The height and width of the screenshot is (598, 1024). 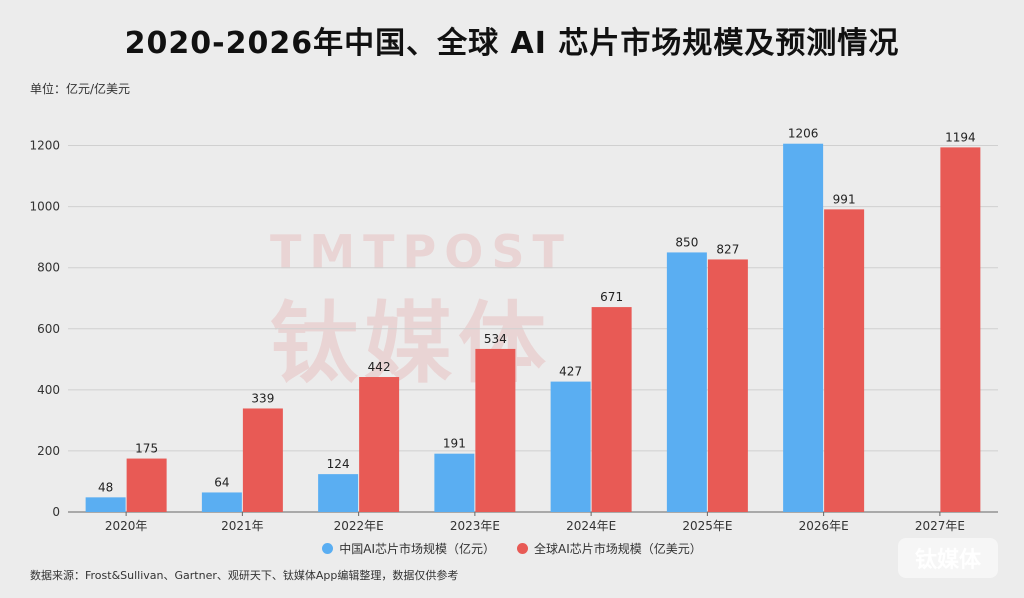 What do you see at coordinates (242, 526) in the screenshot?
I see `x-tick-label: 2021年` at bounding box center [242, 526].